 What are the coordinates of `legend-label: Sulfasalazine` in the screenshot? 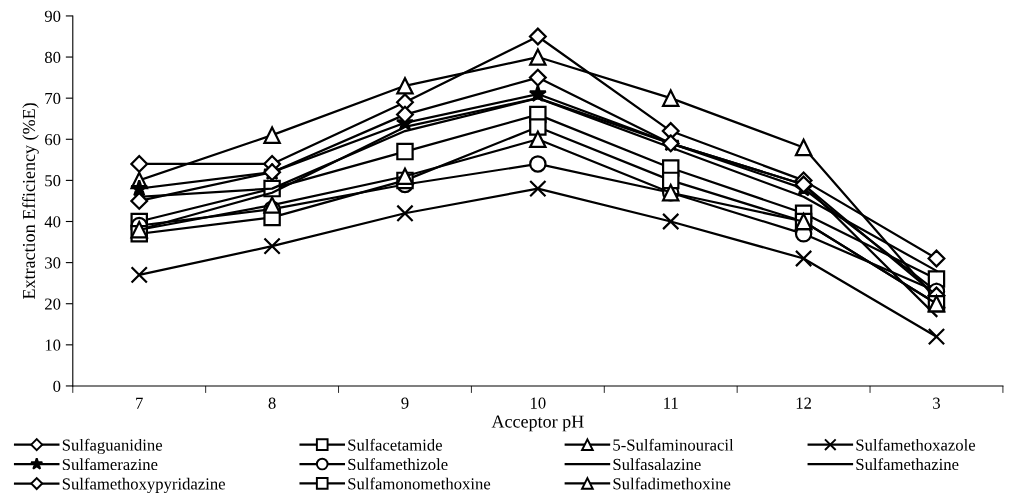 It's located at (657, 464).